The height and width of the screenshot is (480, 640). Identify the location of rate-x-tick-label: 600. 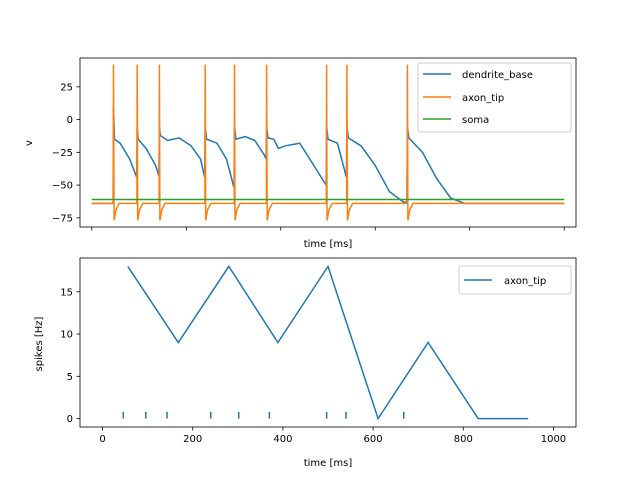
(373, 439).